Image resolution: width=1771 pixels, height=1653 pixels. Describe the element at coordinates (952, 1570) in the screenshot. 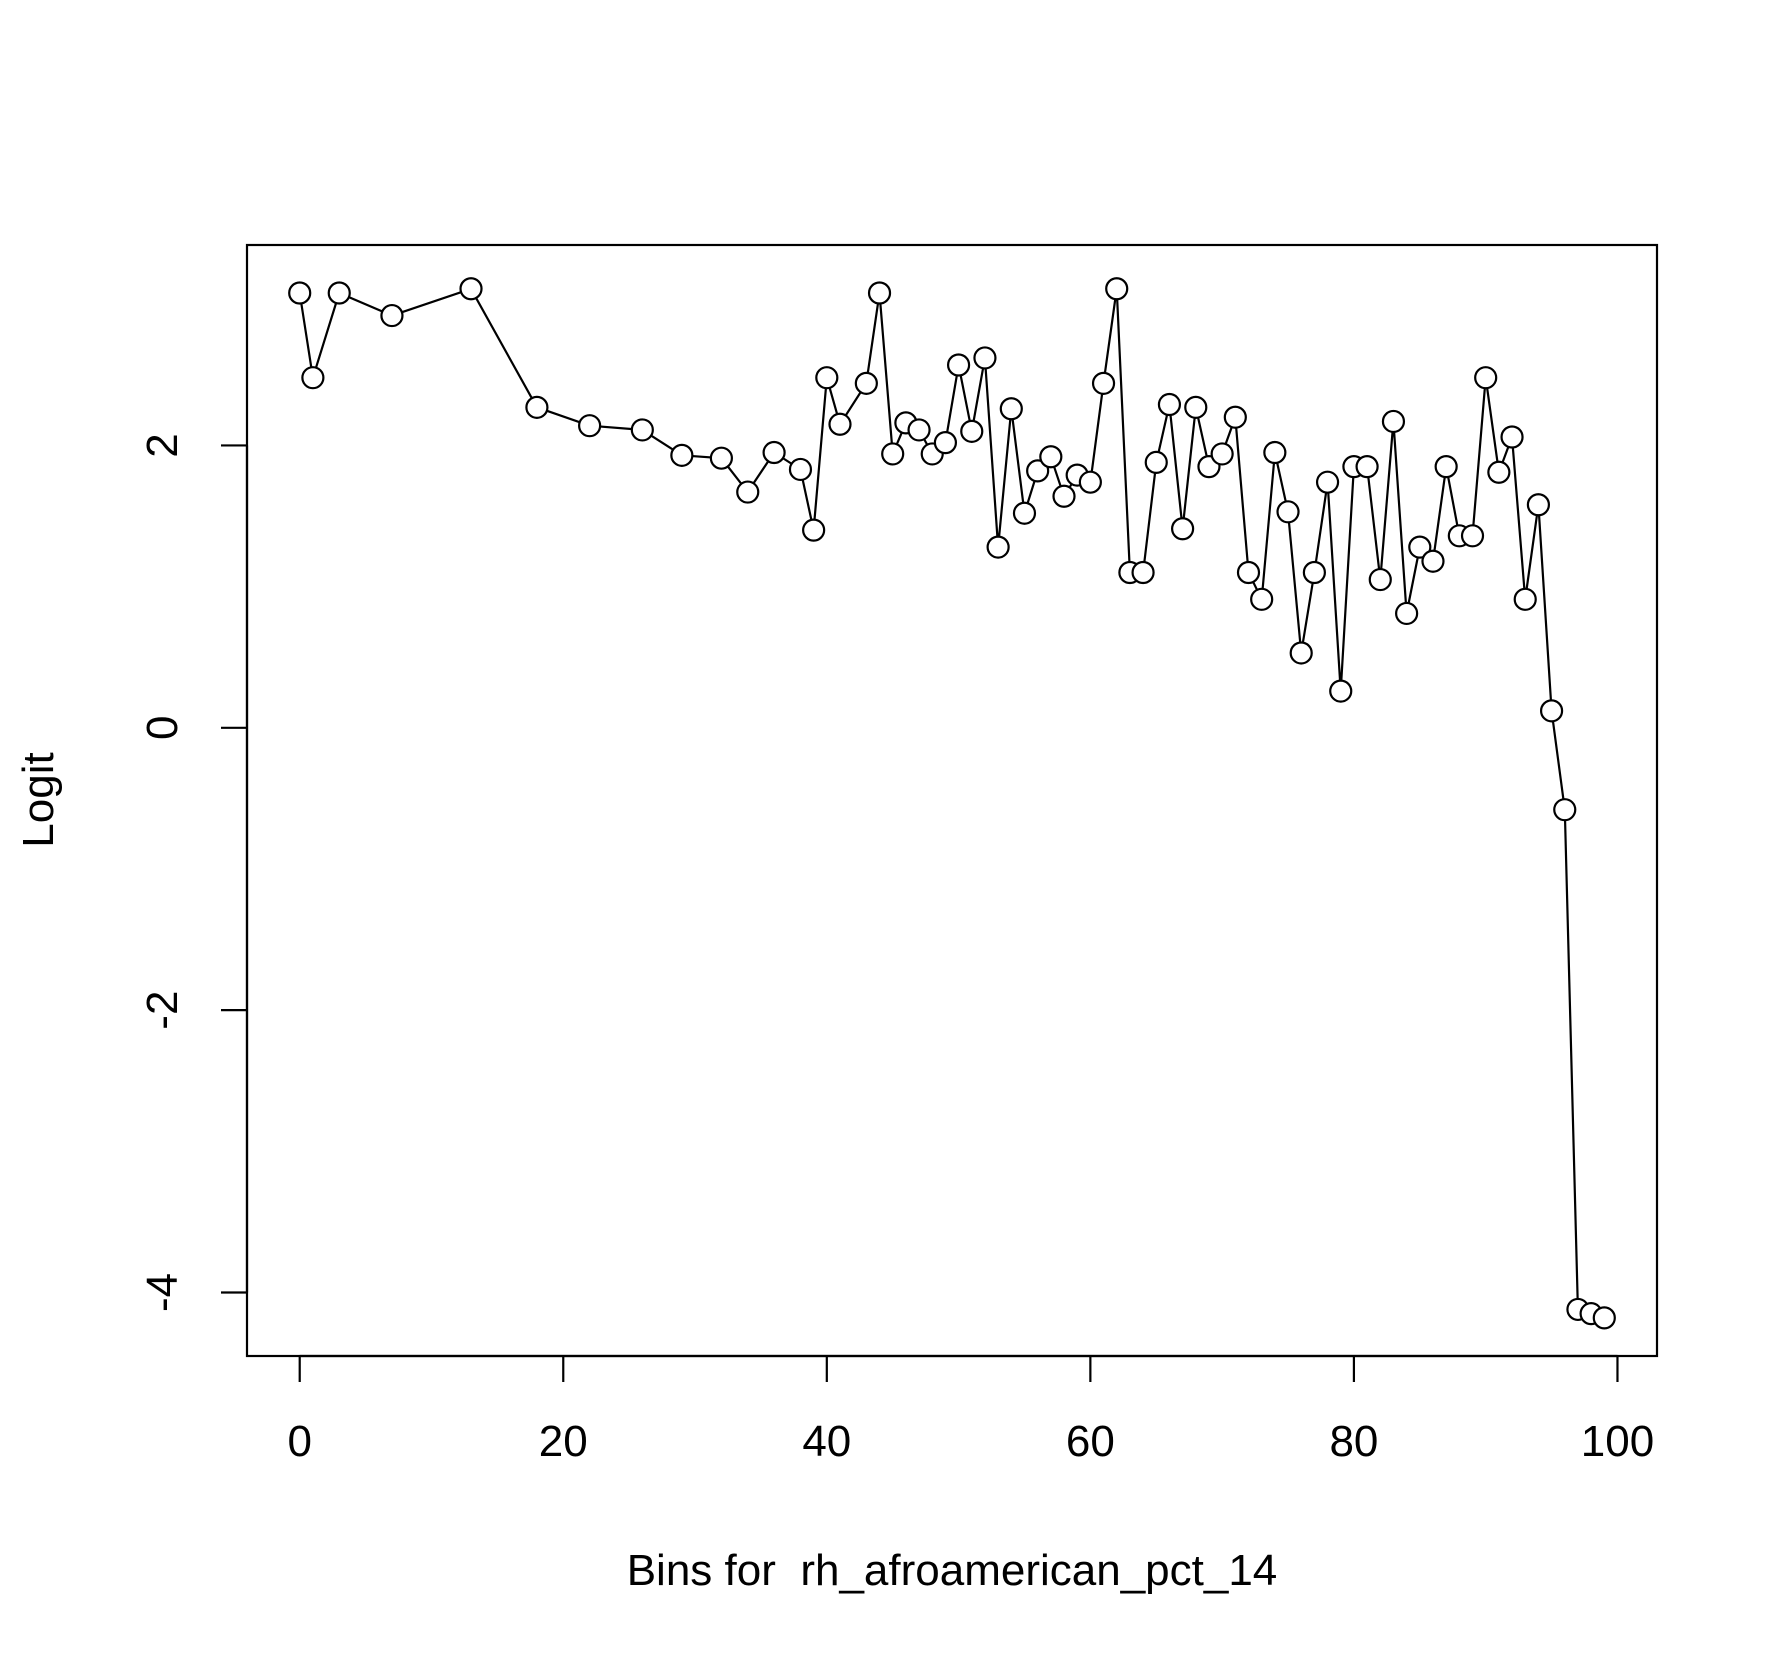

I see `x-axis-label: Bins for rh_afroamerican_pct_14` at that location.